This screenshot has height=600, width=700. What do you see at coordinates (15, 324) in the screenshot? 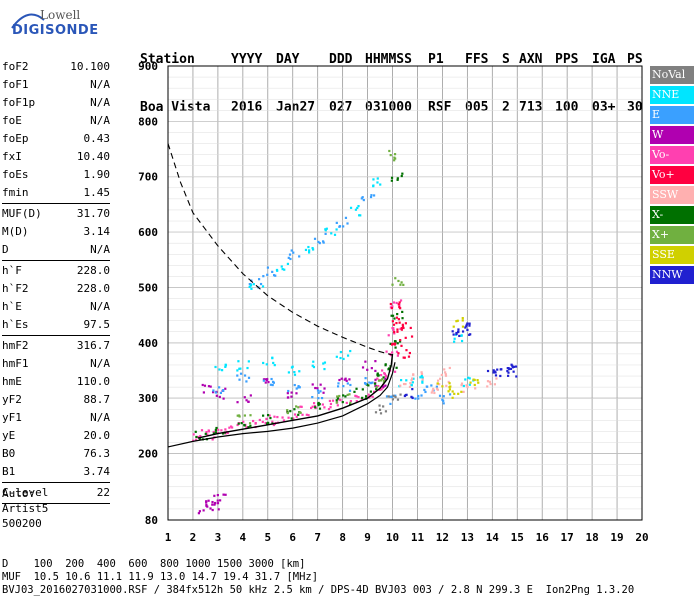
I see `param-name: h`Es` at bounding box center [15, 324].